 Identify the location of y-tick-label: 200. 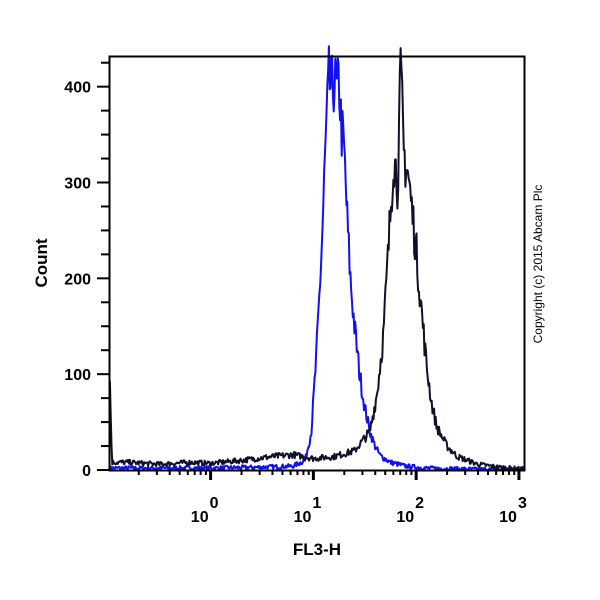
(77, 279).